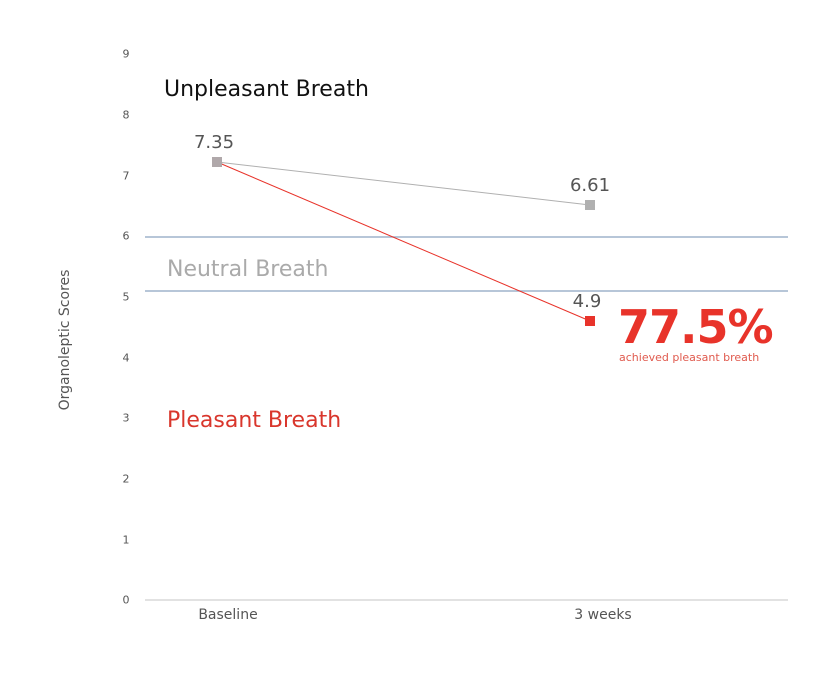 This screenshot has width=828, height=698. Describe the element at coordinates (126, 418) in the screenshot. I see `y-tick-3: 3` at that location.